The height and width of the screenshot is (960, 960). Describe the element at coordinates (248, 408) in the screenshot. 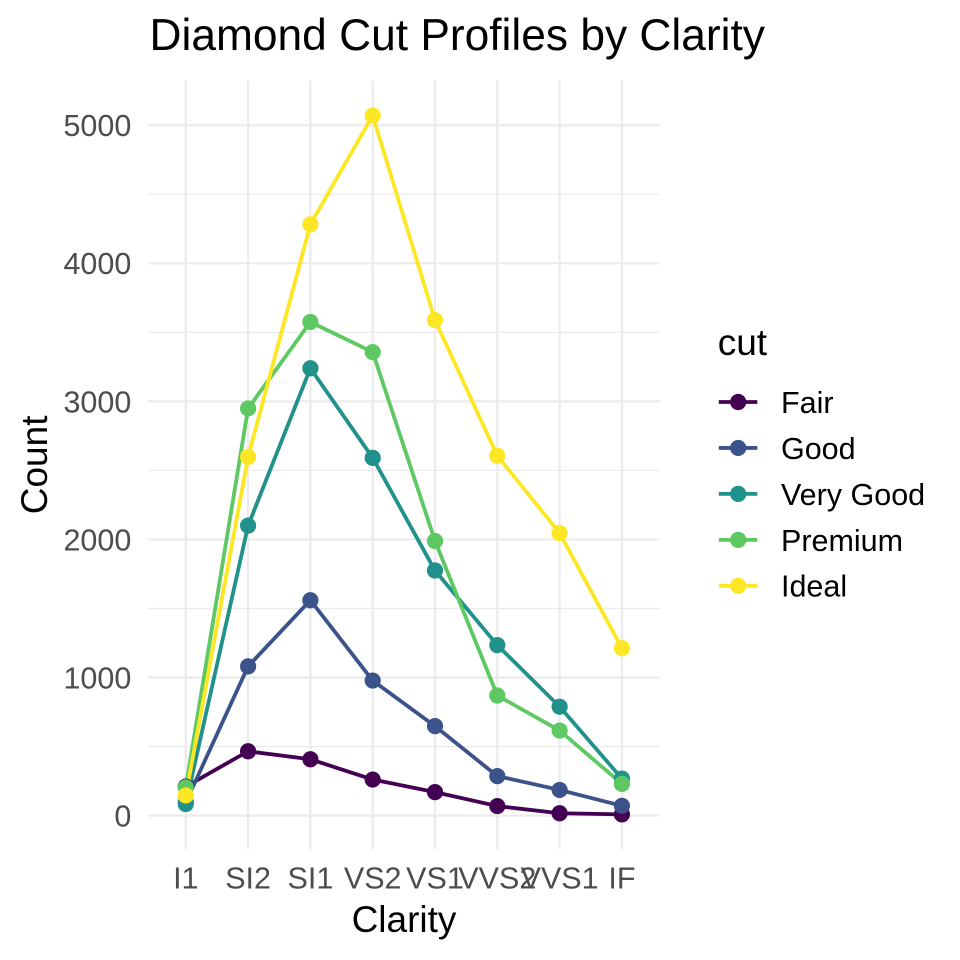

I see `point-premium-si2` at that location.